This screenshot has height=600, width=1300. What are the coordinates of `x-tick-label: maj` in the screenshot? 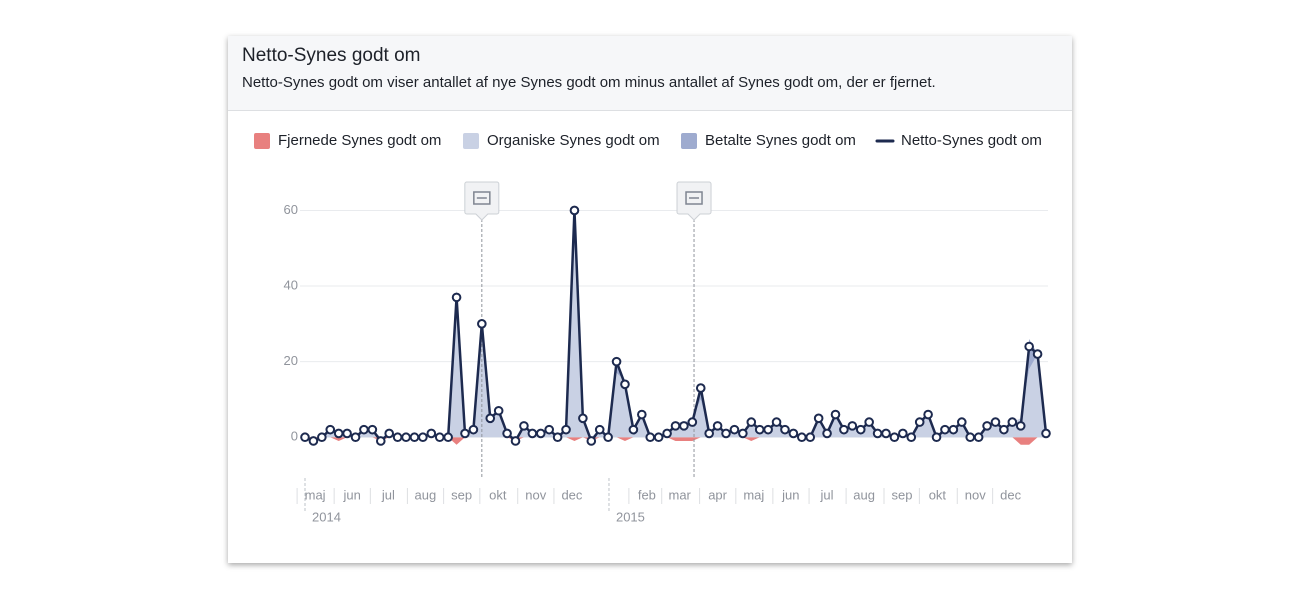 It's located at (315, 494).